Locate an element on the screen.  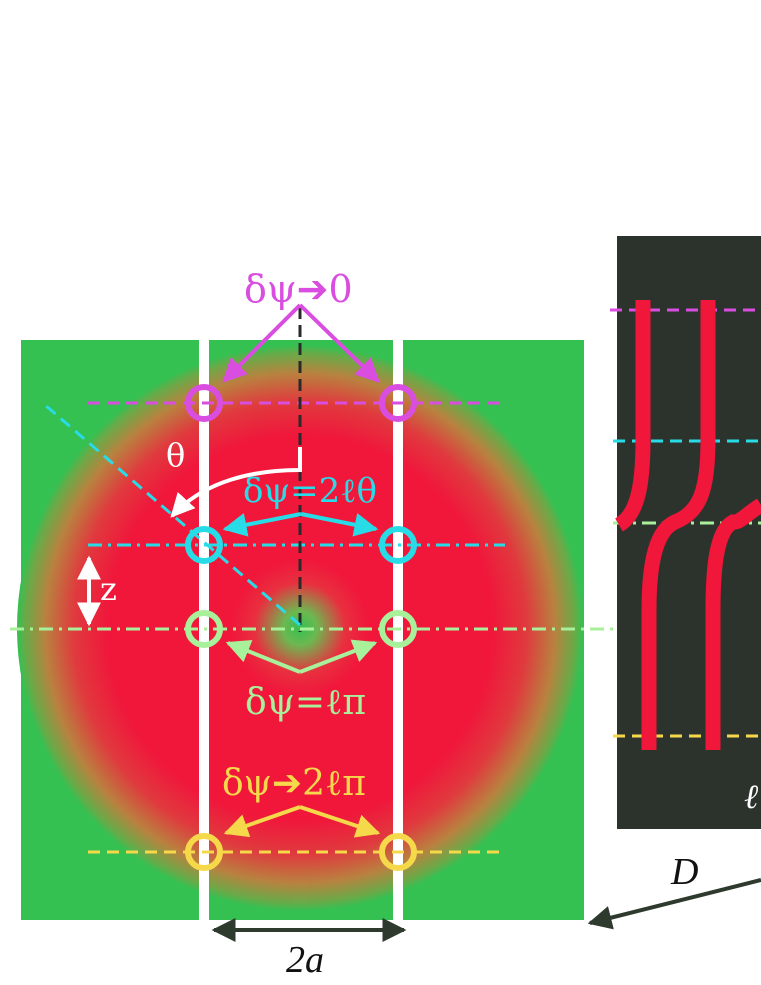
distance-label: D is located at coordinates (684, 872).